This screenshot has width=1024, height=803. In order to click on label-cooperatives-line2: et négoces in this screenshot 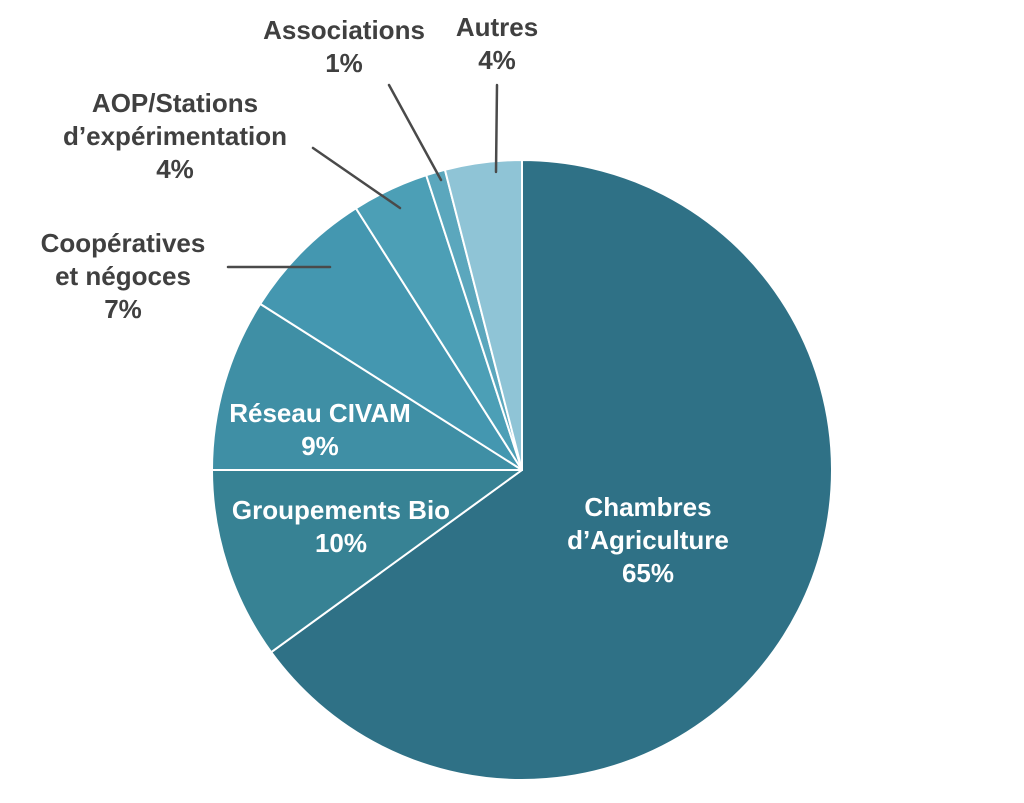, I will do `click(123, 276)`.